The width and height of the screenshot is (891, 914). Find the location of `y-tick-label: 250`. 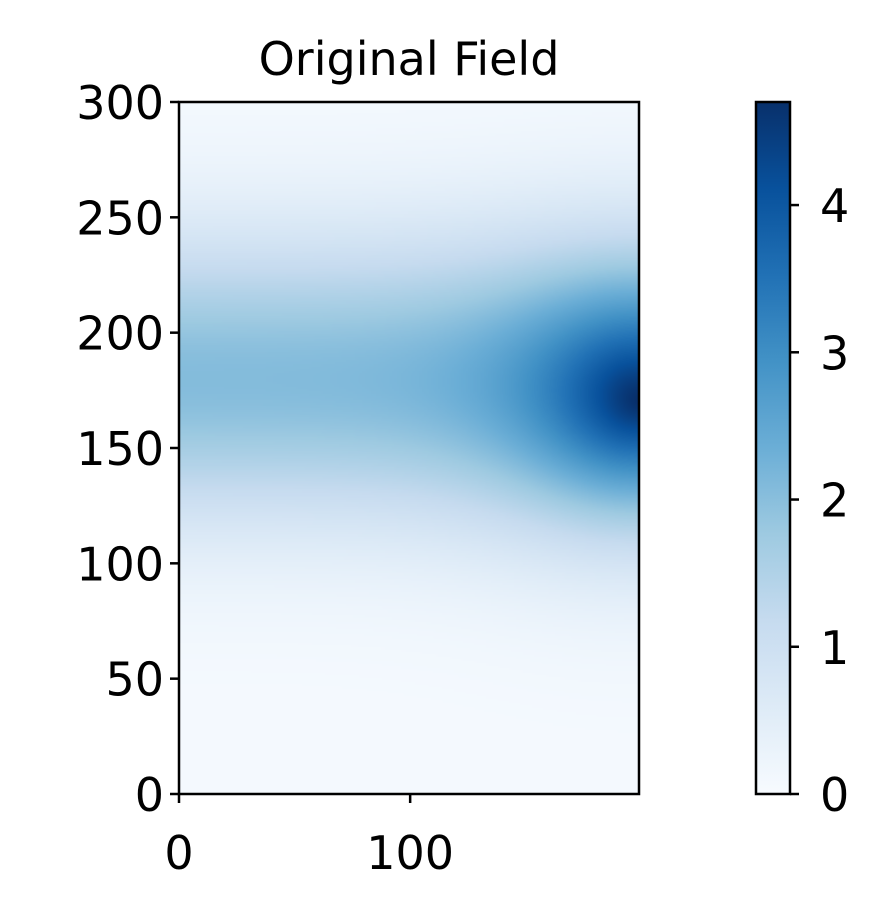

y-tick-label: 250 is located at coordinates (120, 218).